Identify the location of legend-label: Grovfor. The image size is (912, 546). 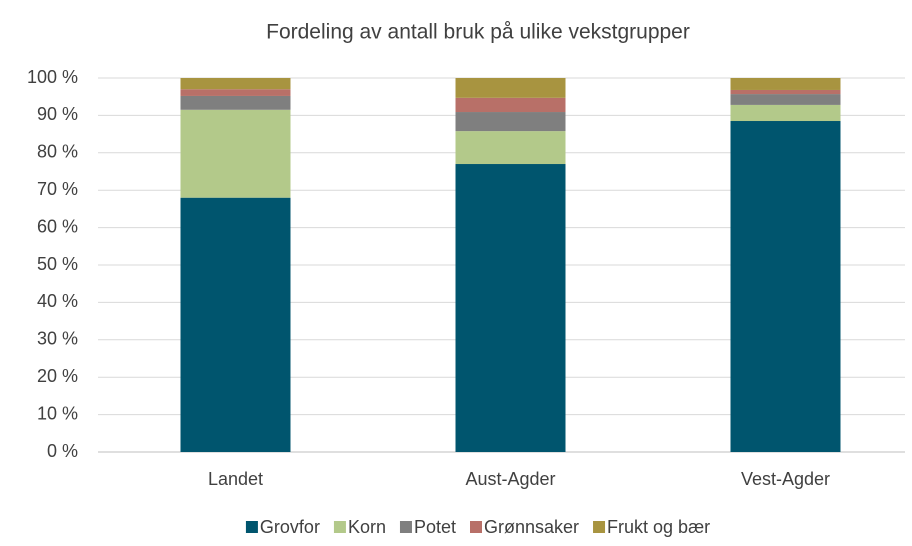
(290, 527).